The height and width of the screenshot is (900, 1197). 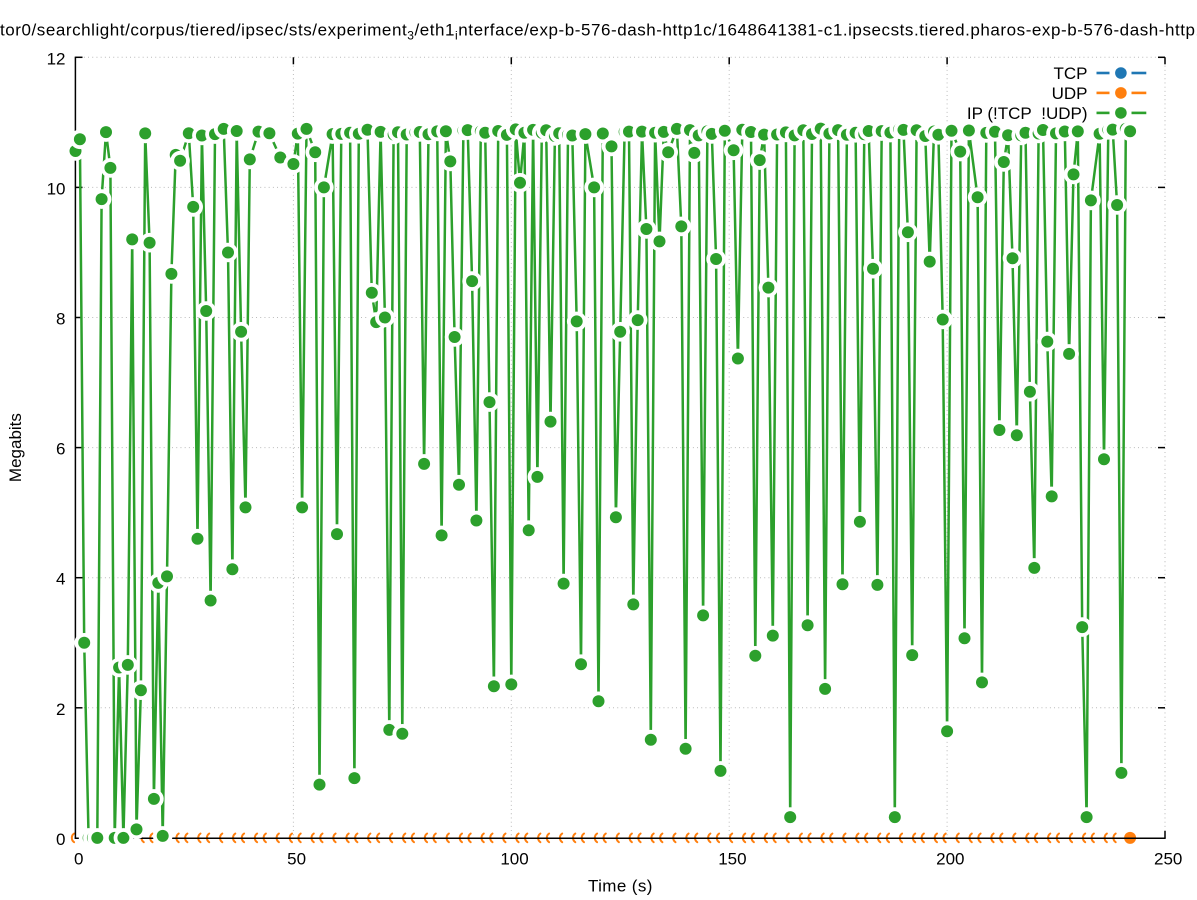 What do you see at coordinates (60, 449) in the screenshot?
I see `svg-text: 6` at bounding box center [60, 449].